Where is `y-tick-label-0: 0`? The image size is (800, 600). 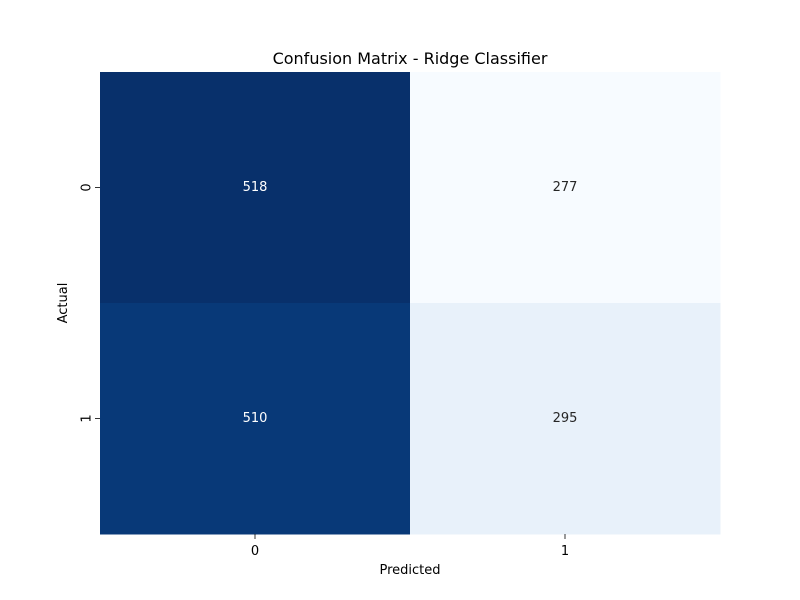 y-tick-label-0: 0 is located at coordinates (87, 187).